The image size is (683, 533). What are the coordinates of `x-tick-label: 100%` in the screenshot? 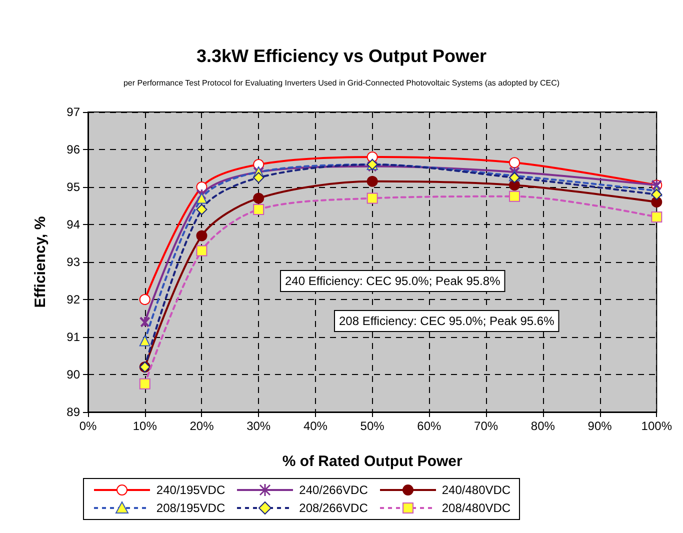 It's located at (656, 426).